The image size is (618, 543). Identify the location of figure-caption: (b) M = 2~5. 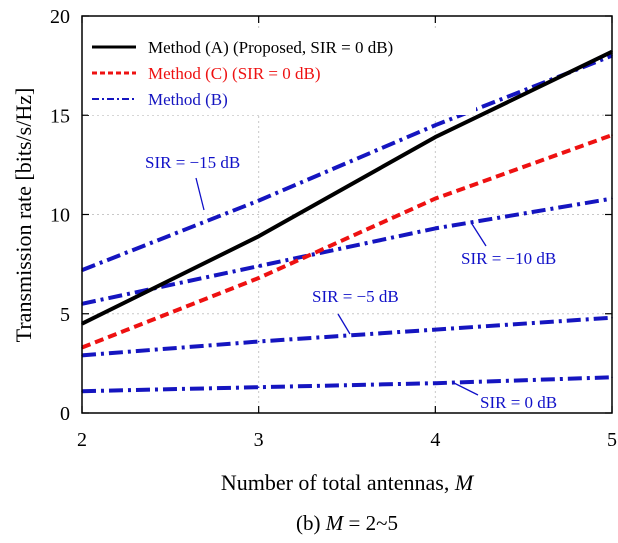
(347, 523).